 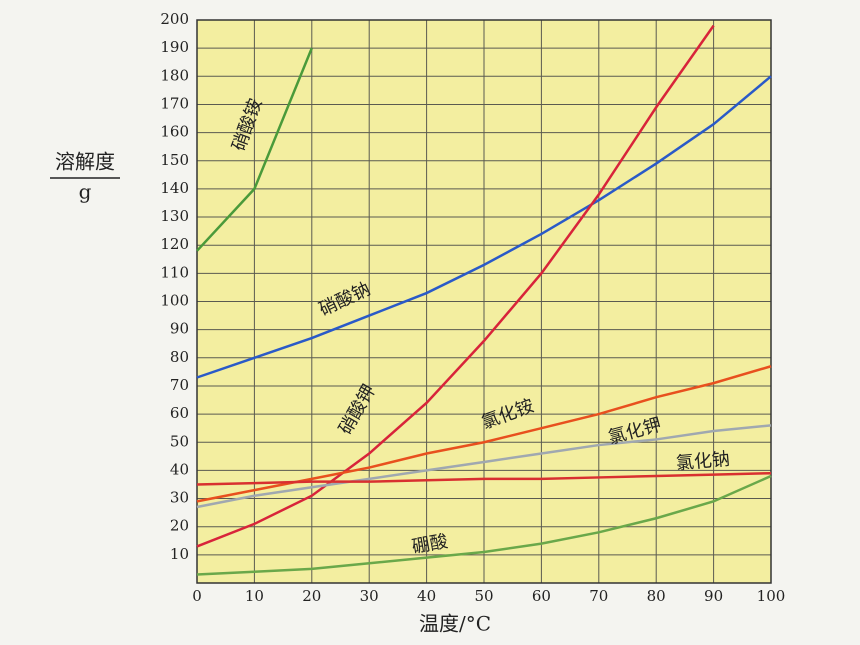 What do you see at coordinates (174, 47) in the screenshot?
I see `y-tick-label: 190` at bounding box center [174, 47].